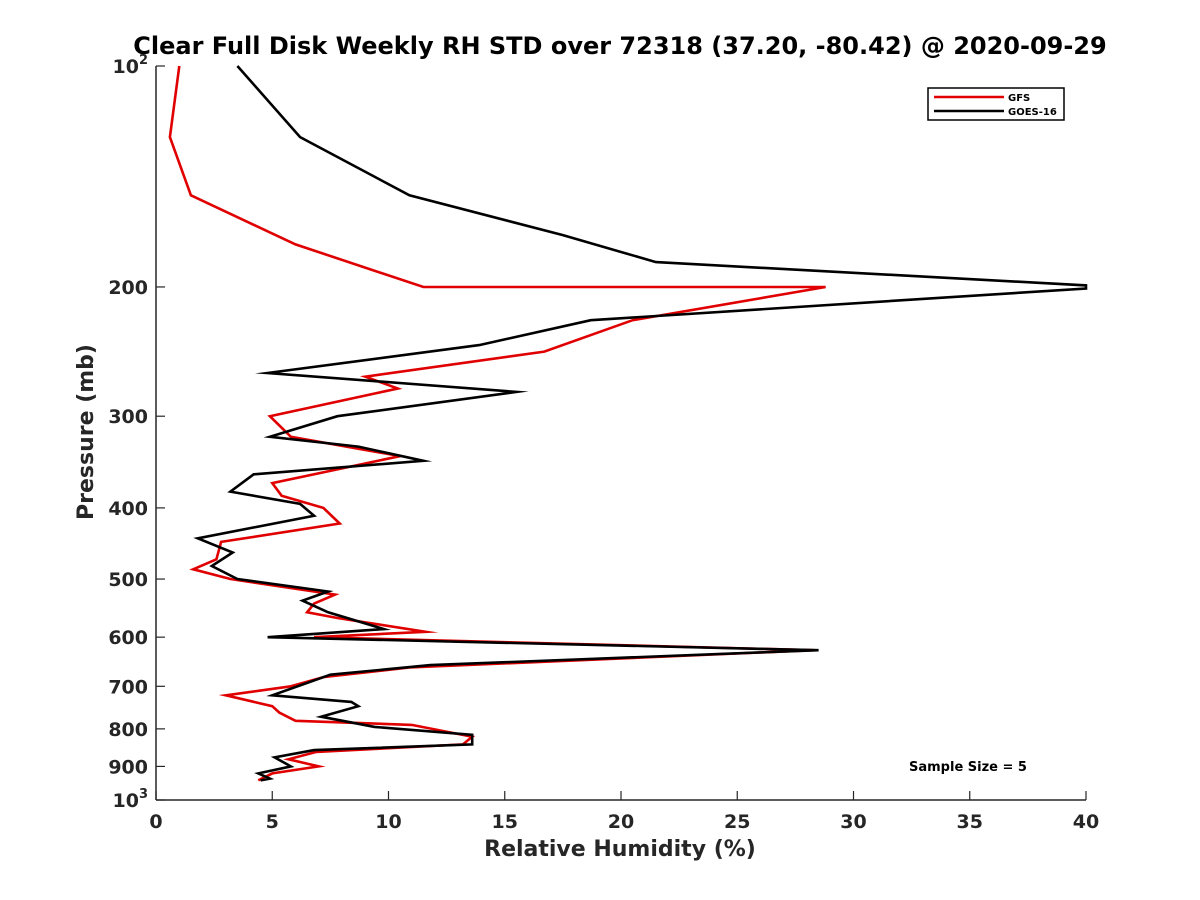  Describe the element at coordinates (853, 822) in the screenshot. I see `x-tick-label: 30` at that location.